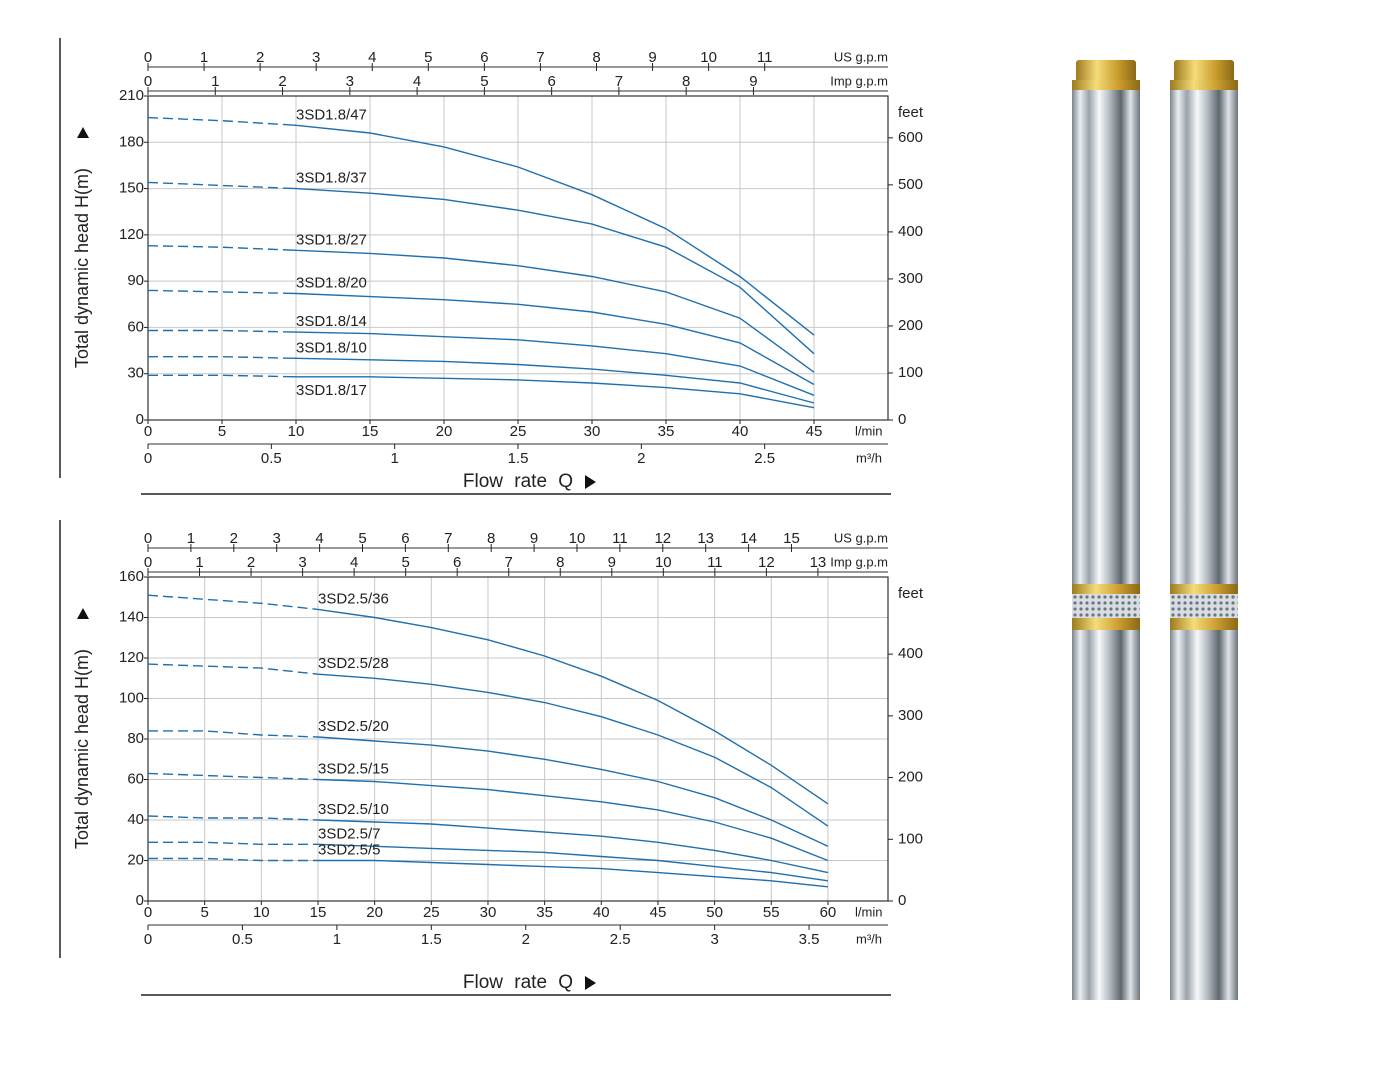 The image size is (1400, 1068). I want to click on x2-tick-label: 1, so click(394, 458).